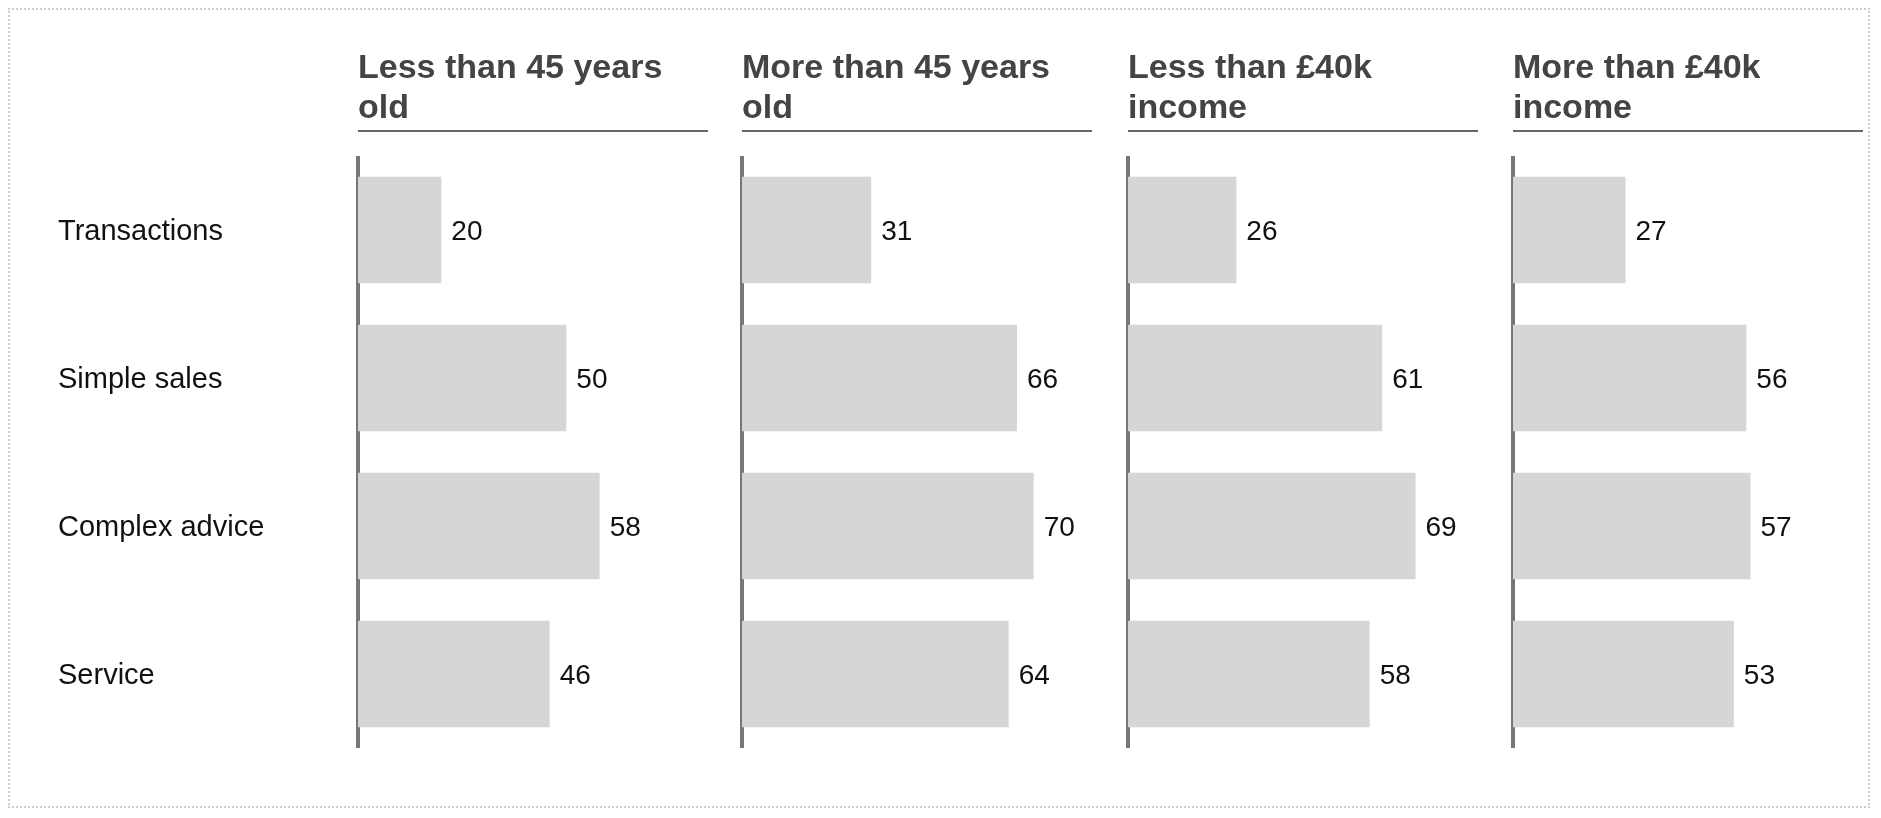  What do you see at coordinates (1034, 674) in the screenshot?
I see `data-label: 64` at bounding box center [1034, 674].